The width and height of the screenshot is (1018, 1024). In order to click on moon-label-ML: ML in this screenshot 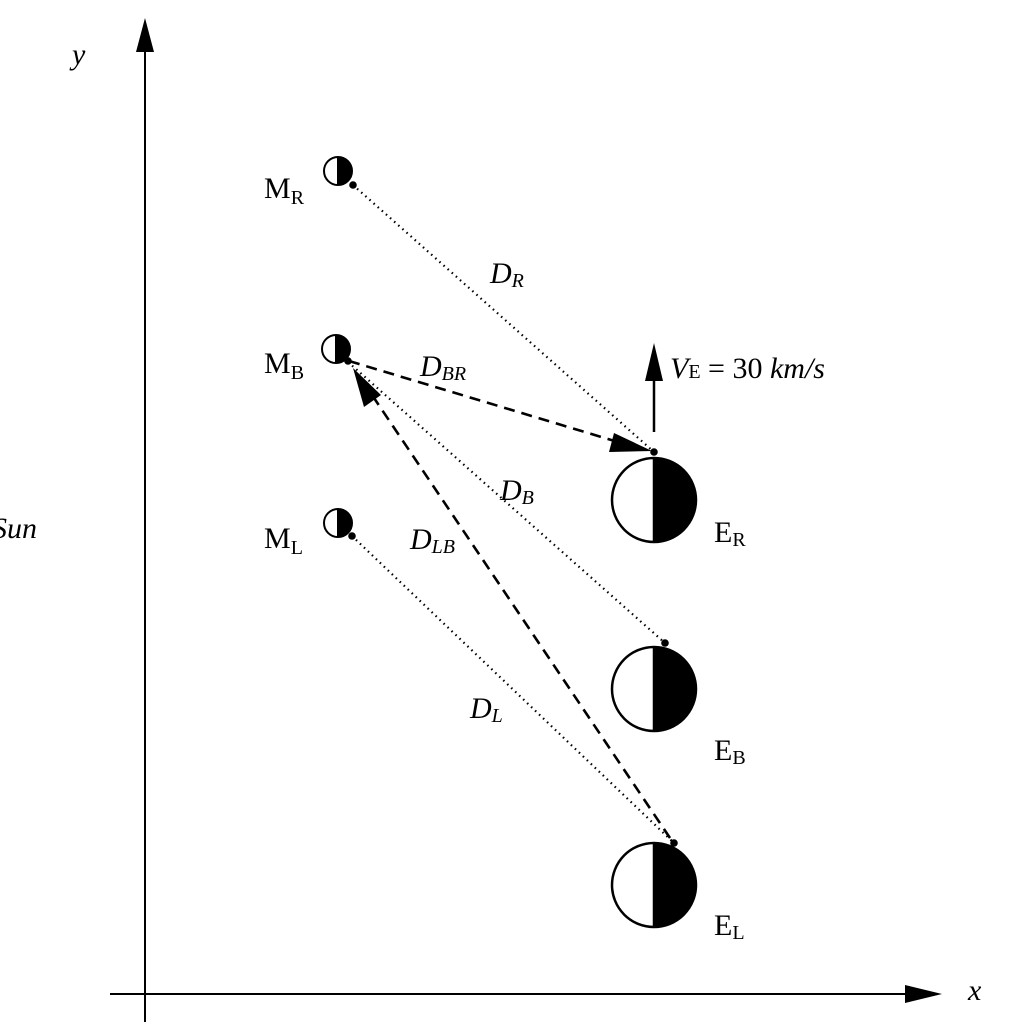, I will do `click(283, 540)`.